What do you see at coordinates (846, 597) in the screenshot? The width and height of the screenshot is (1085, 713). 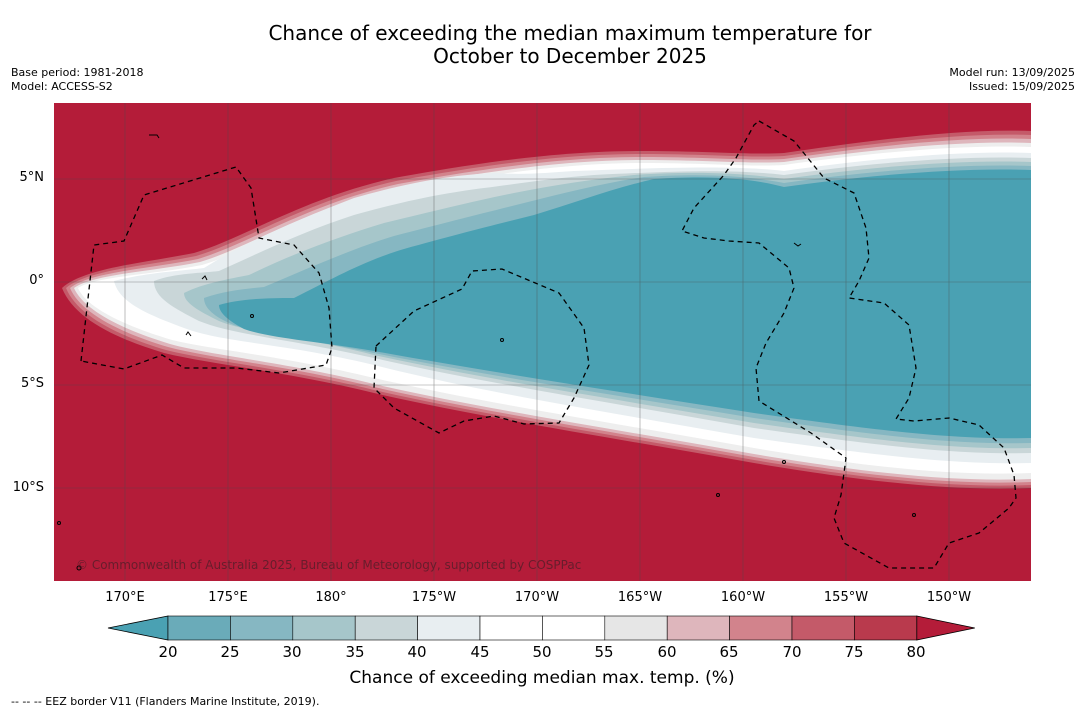 I see `lon-label-155w: 155°W` at bounding box center [846, 597].